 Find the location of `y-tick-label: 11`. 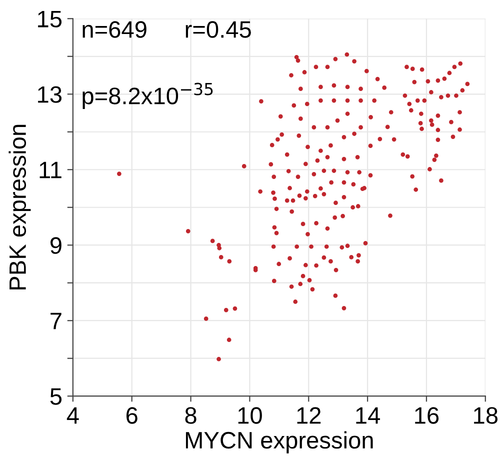

y-tick-label: 11 is located at coordinates (51, 170).